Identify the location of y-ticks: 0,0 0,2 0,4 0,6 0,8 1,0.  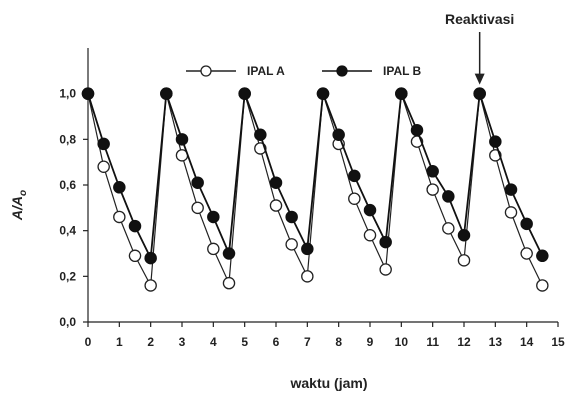
(73, 208).